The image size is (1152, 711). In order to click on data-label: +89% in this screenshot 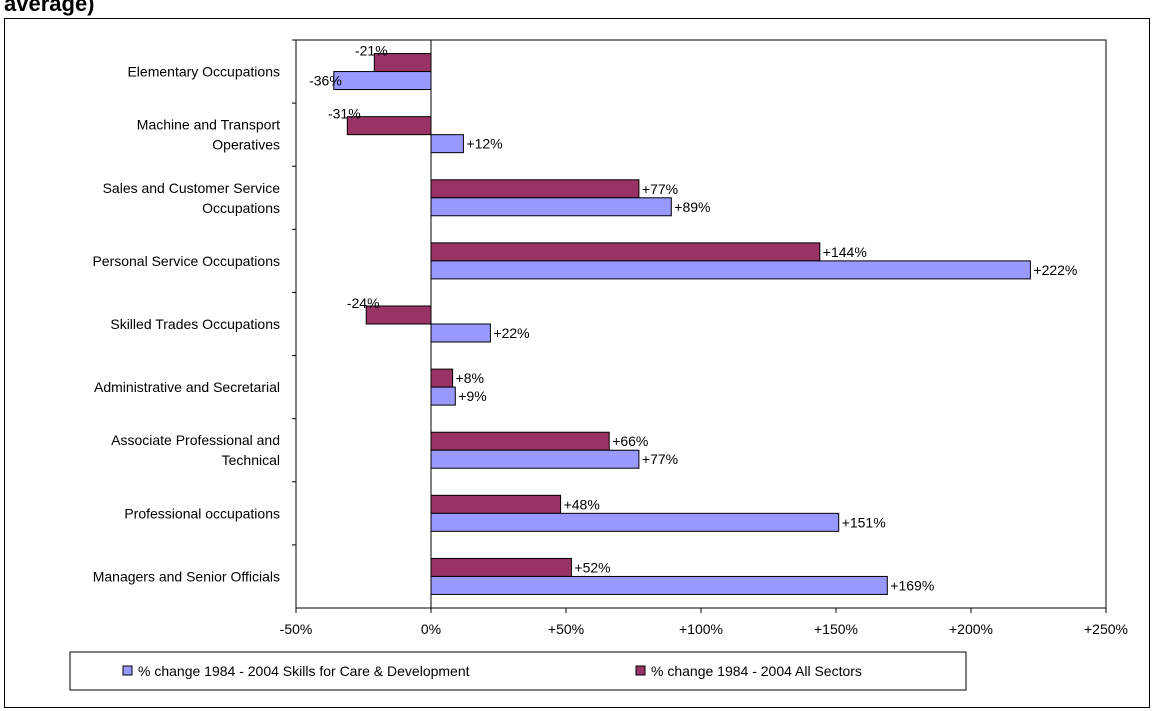, I will do `click(692, 207)`.